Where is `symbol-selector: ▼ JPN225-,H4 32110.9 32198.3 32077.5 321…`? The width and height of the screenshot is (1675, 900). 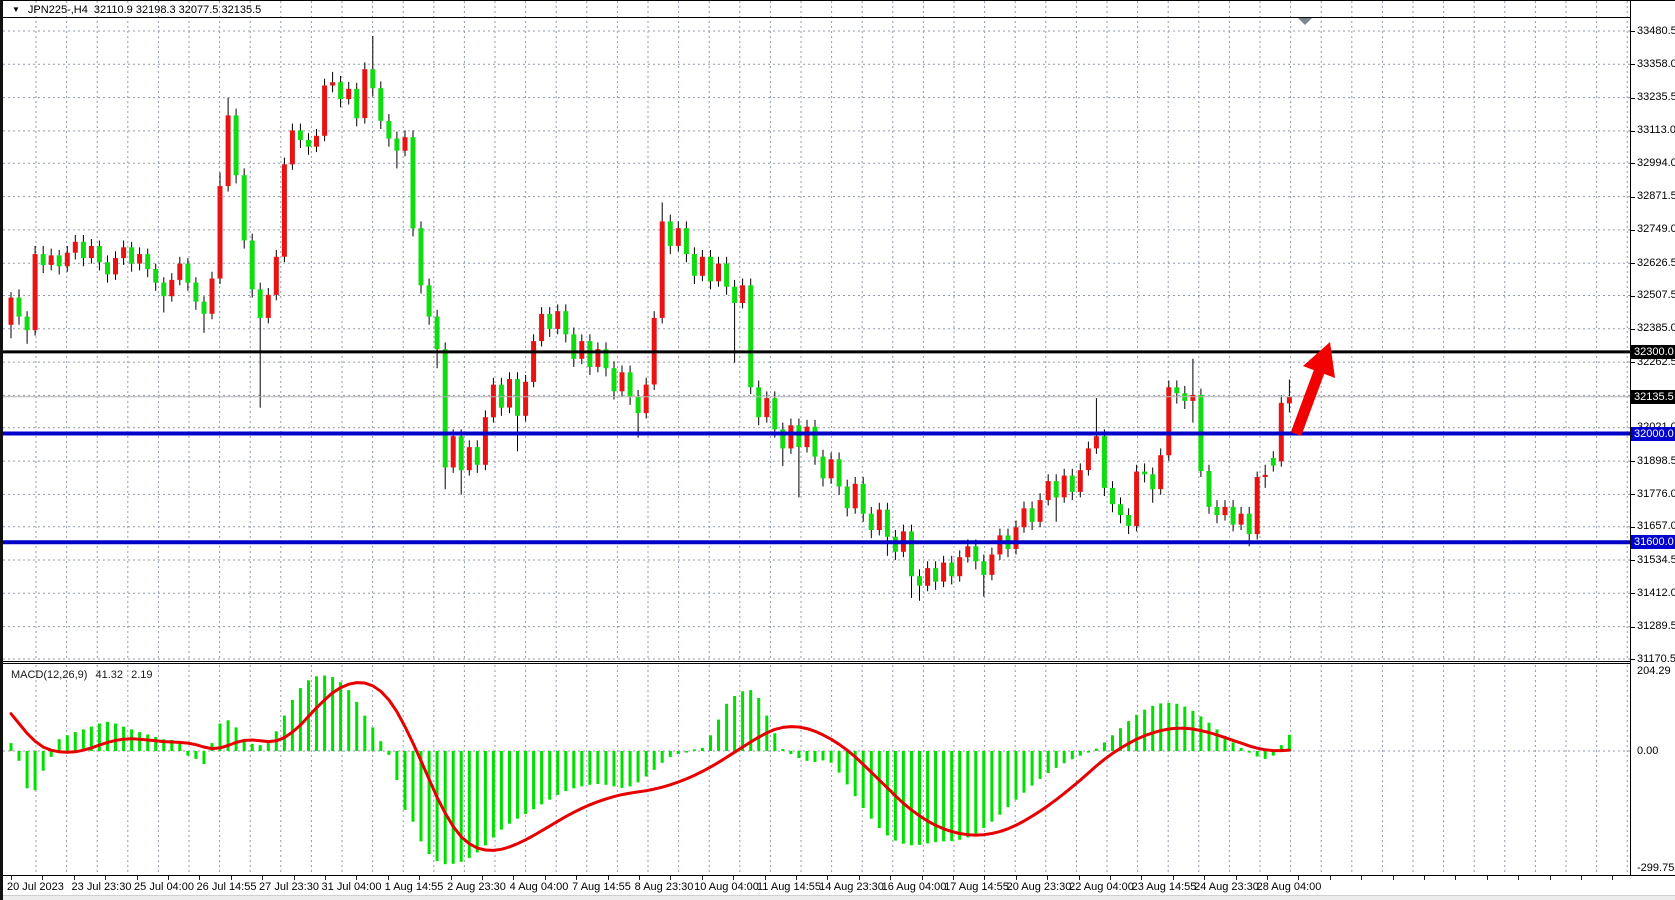 symbol-selector: ▼ JPN225-,H4 32110.9 32198.3 32077.5 321… is located at coordinates (136, 9).